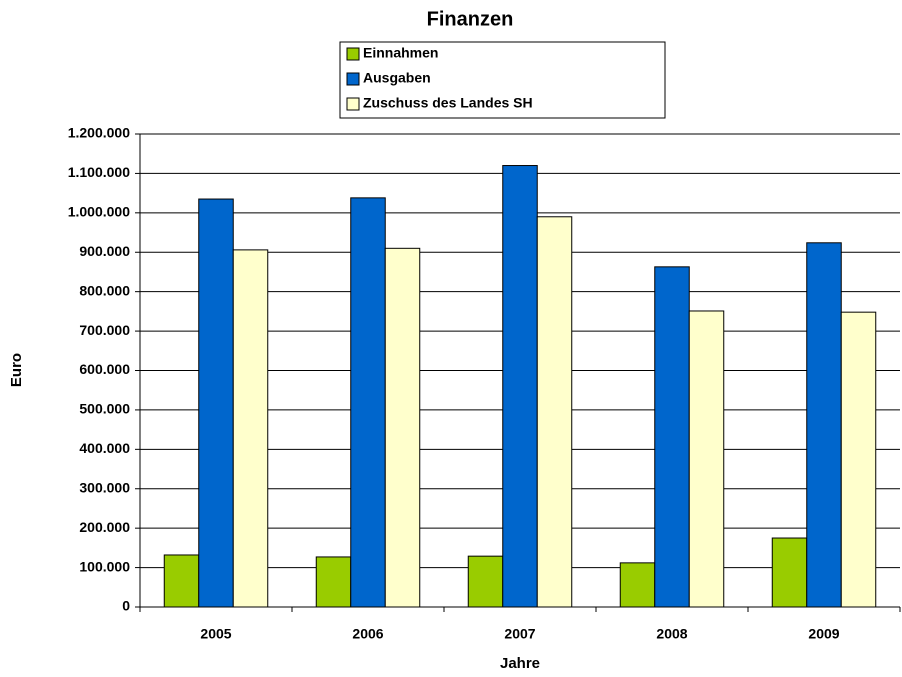 The width and height of the screenshot is (902, 677). I want to click on y-tick-label: 100.000, so click(104, 566).